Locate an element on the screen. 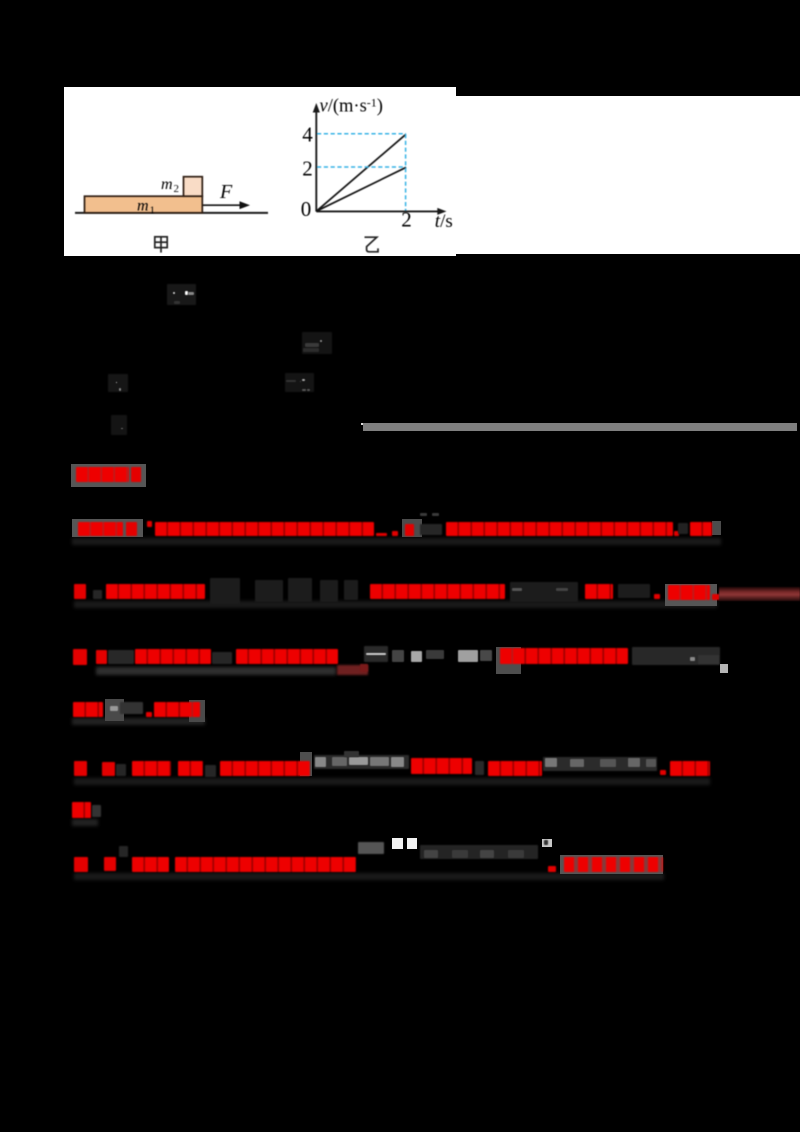 The width and height of the screenshot is (800, 1132). svg-text: 1 is located at coordinates (153, 211).